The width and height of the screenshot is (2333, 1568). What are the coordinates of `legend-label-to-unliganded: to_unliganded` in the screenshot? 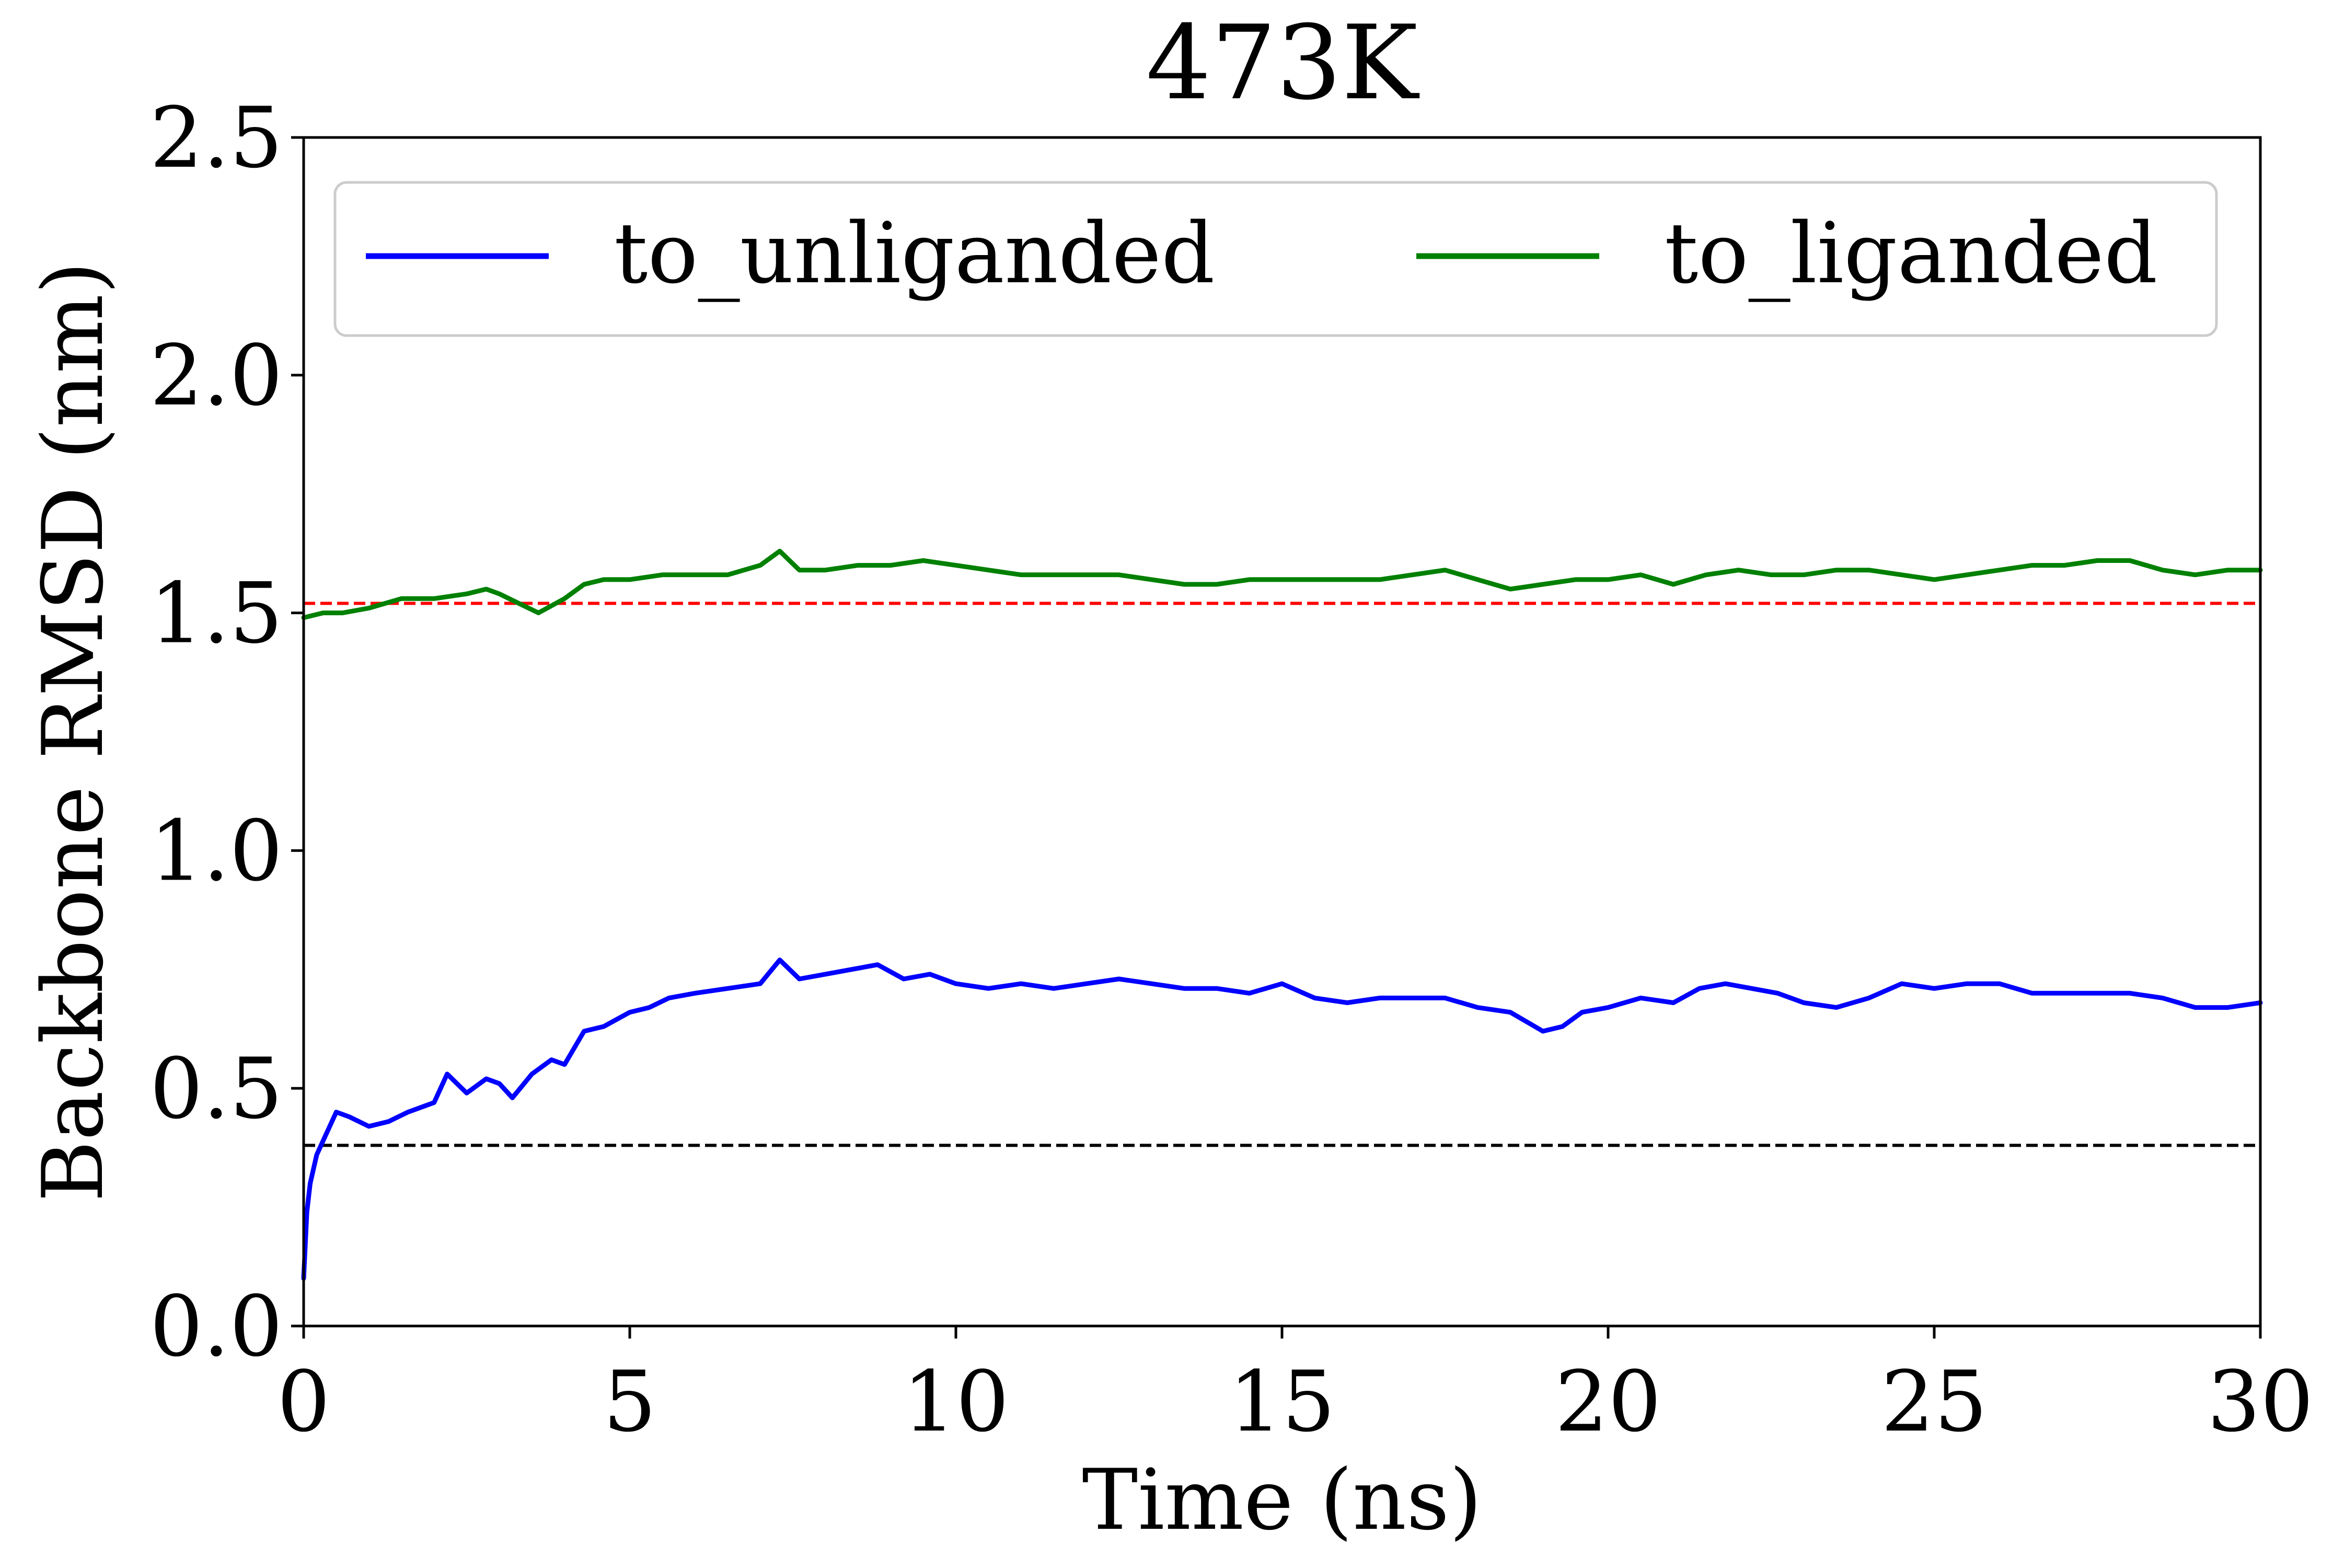 It's located at (914, 253).